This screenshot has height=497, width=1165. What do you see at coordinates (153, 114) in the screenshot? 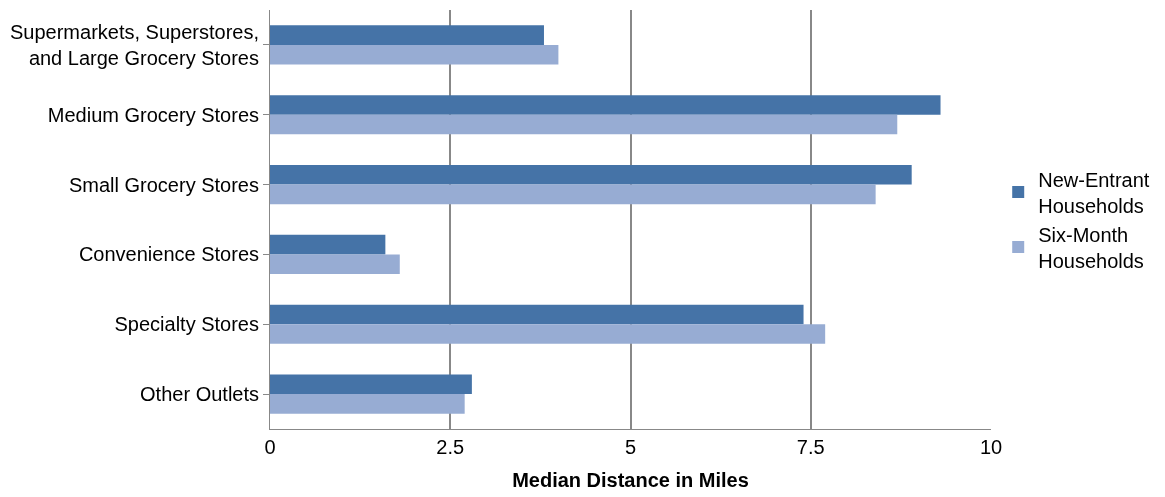
I see `y-tick-label: Medium Grocery Stores` at bounding box center [153, 114].